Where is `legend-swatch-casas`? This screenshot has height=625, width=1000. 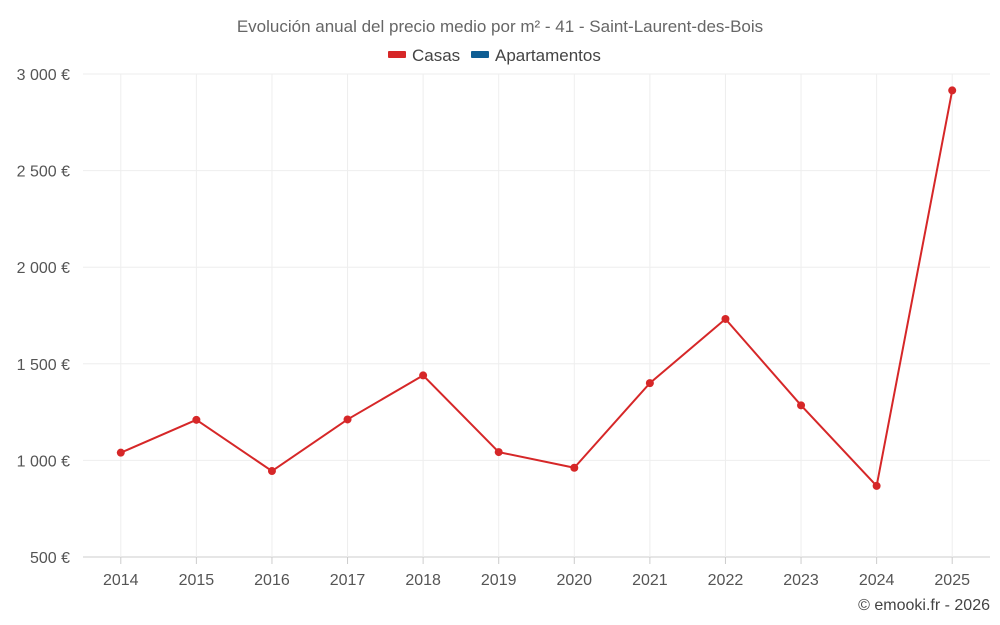 legend-swatch-casas is located at coordinates (397, 54).